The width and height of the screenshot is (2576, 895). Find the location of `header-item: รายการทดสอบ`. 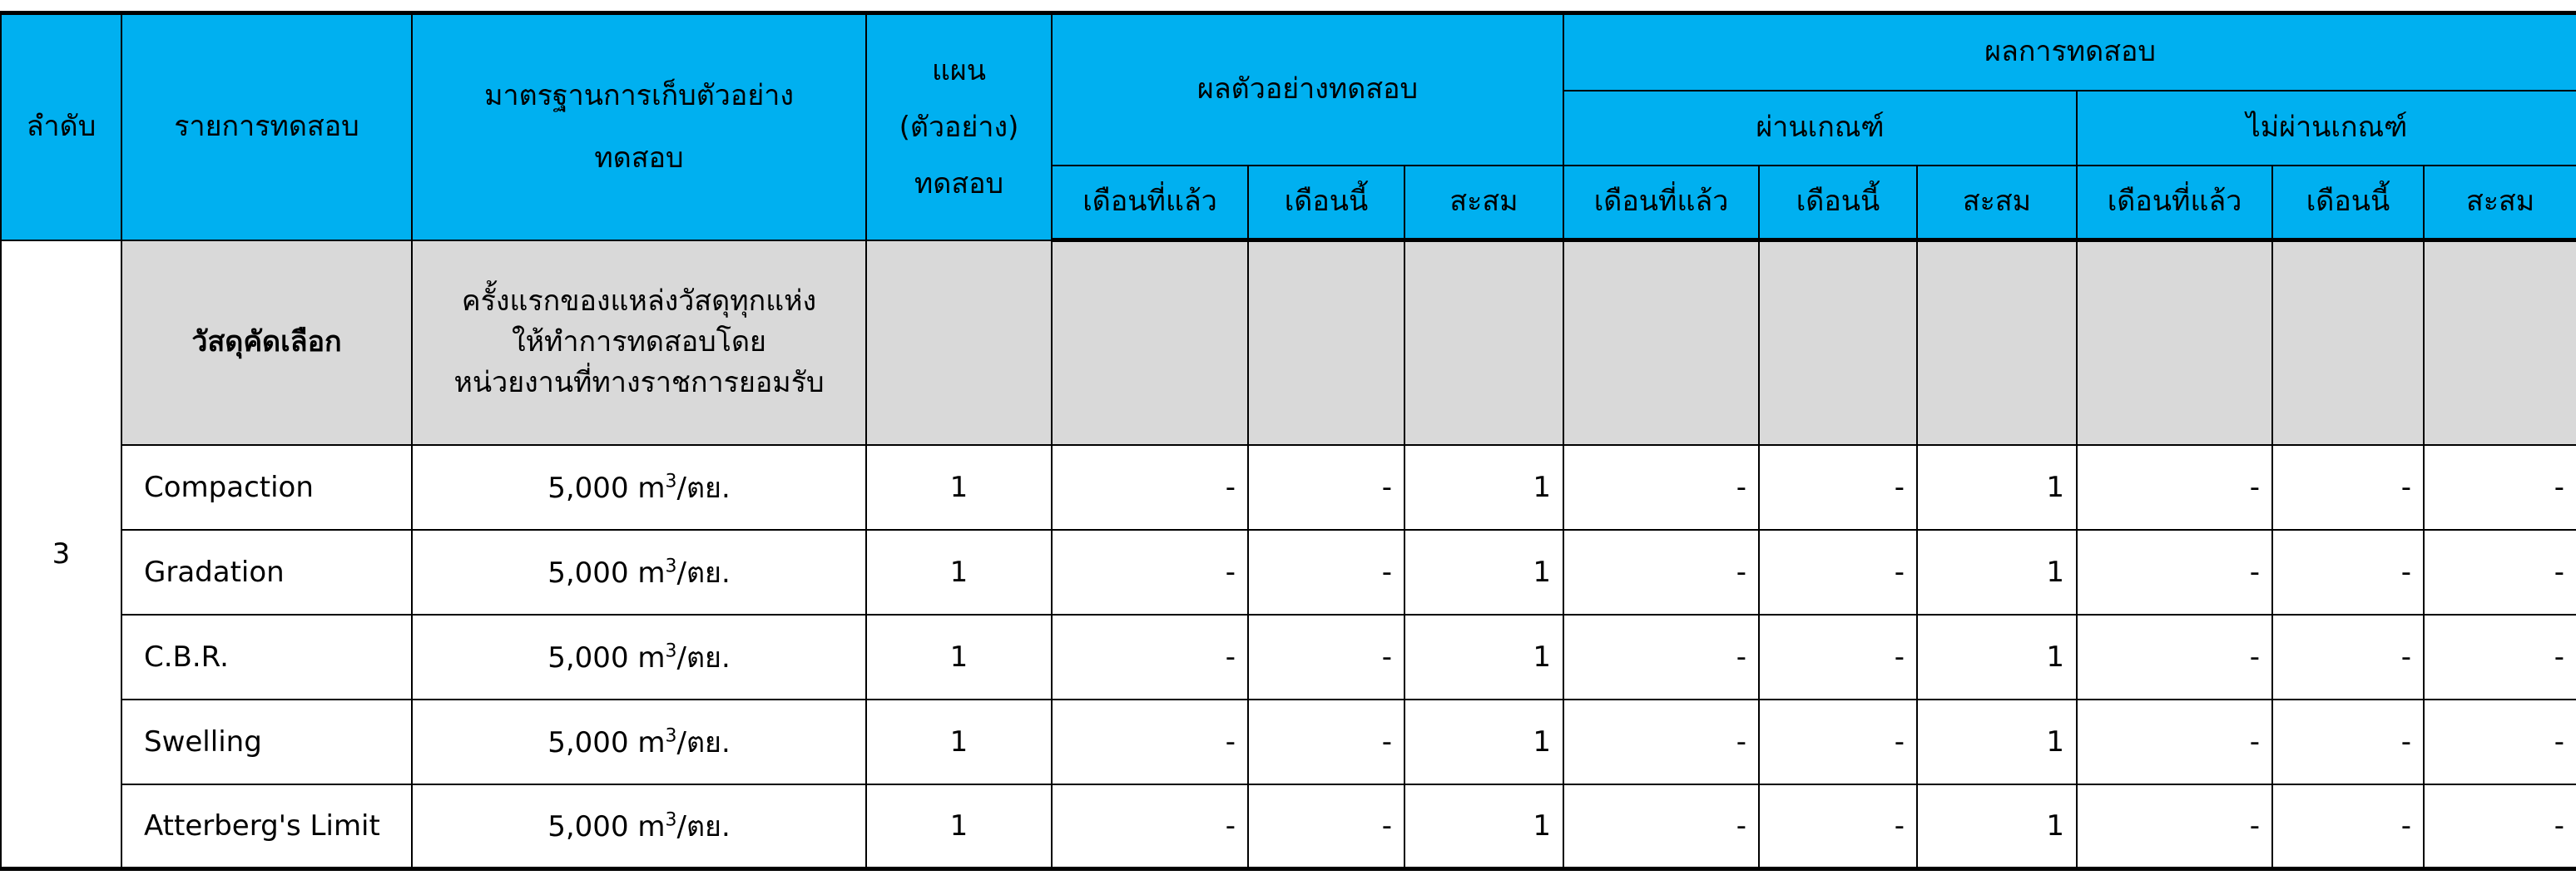

header-item: รายการทดสอบ is located at coordinates (267, 126).